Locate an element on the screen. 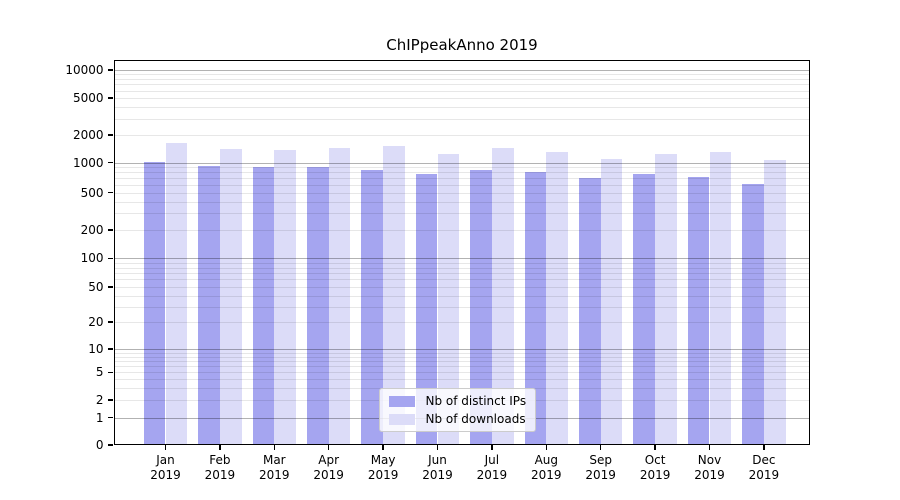 This screenshot has width=900, height=500. y-tick-label: 200 is located at coordinates (92, 230).